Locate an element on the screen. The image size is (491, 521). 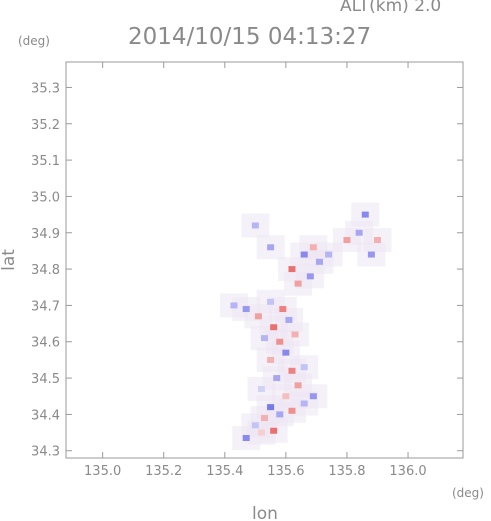
x-tick-label: 135.4 is located at coordinates (224, 471).